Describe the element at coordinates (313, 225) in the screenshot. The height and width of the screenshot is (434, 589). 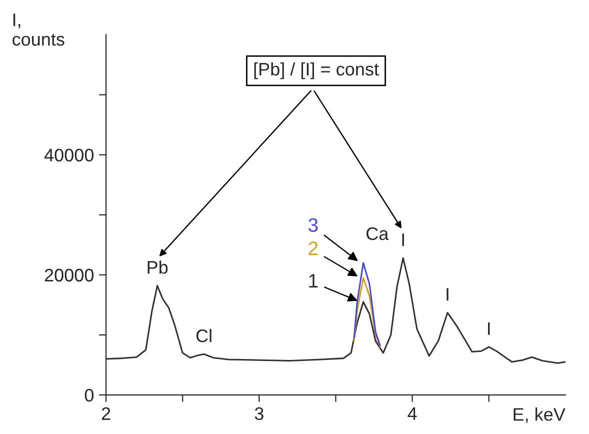
I see `text: 3` at that location.